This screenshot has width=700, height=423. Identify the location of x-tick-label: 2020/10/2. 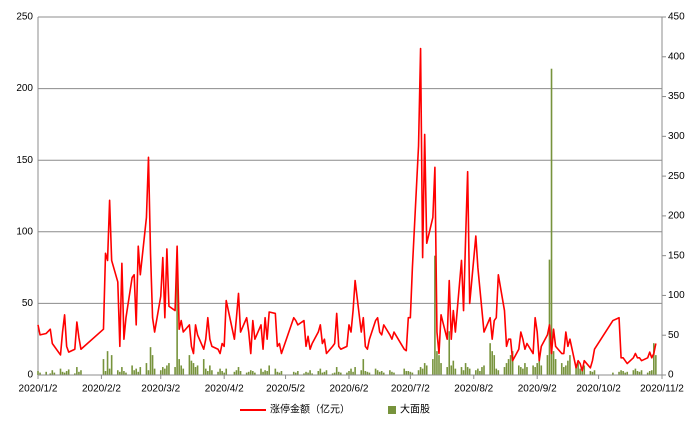
(598, 389).